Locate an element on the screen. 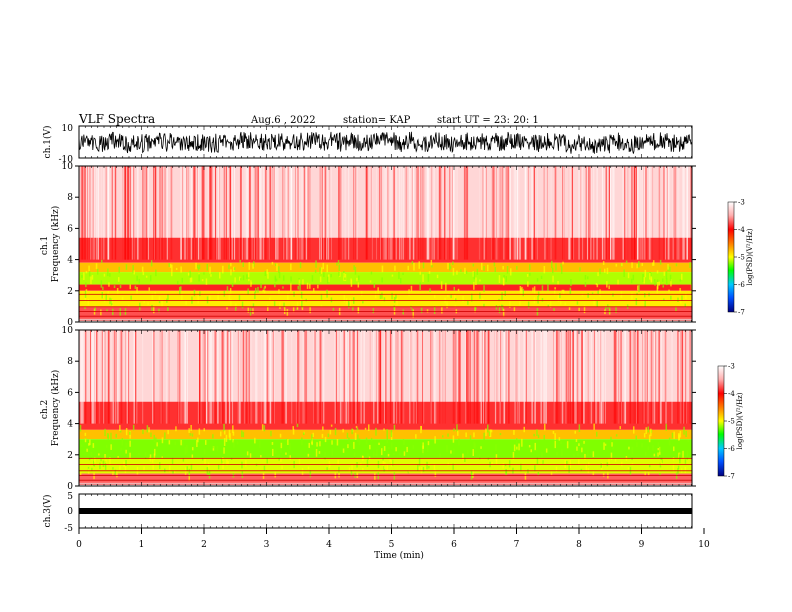  time-axis-tick-label: 2 is located at coordinates (204, 545).